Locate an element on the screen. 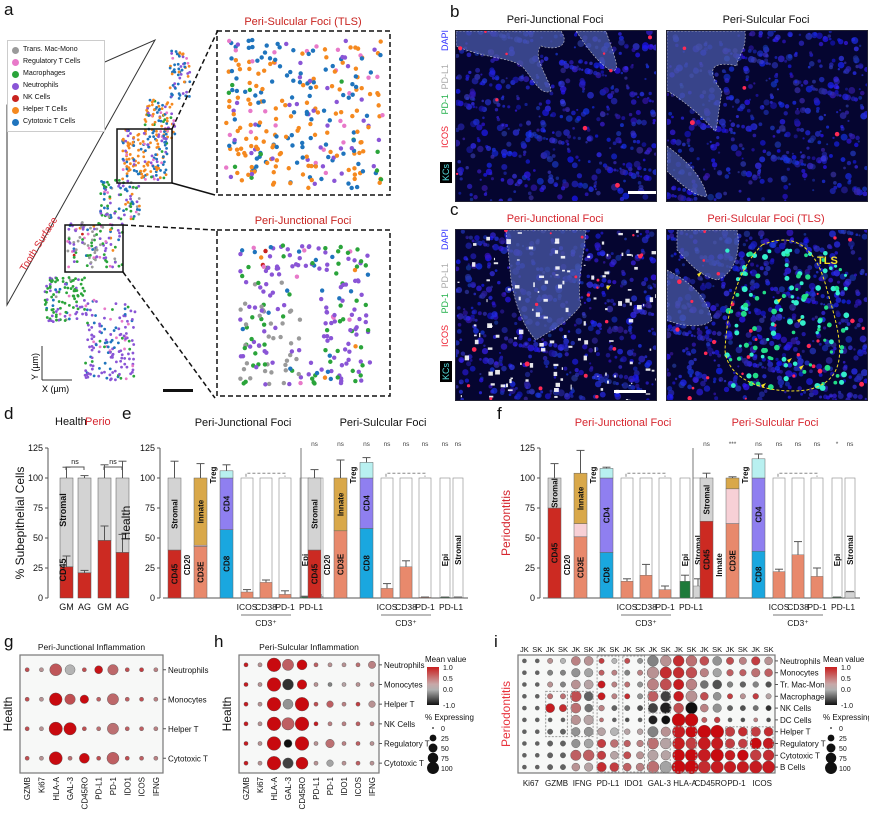 Image resolution: width=869 pixels, height=818 pixels. zoom-panel-bottom is located at coordinates (303, 313).